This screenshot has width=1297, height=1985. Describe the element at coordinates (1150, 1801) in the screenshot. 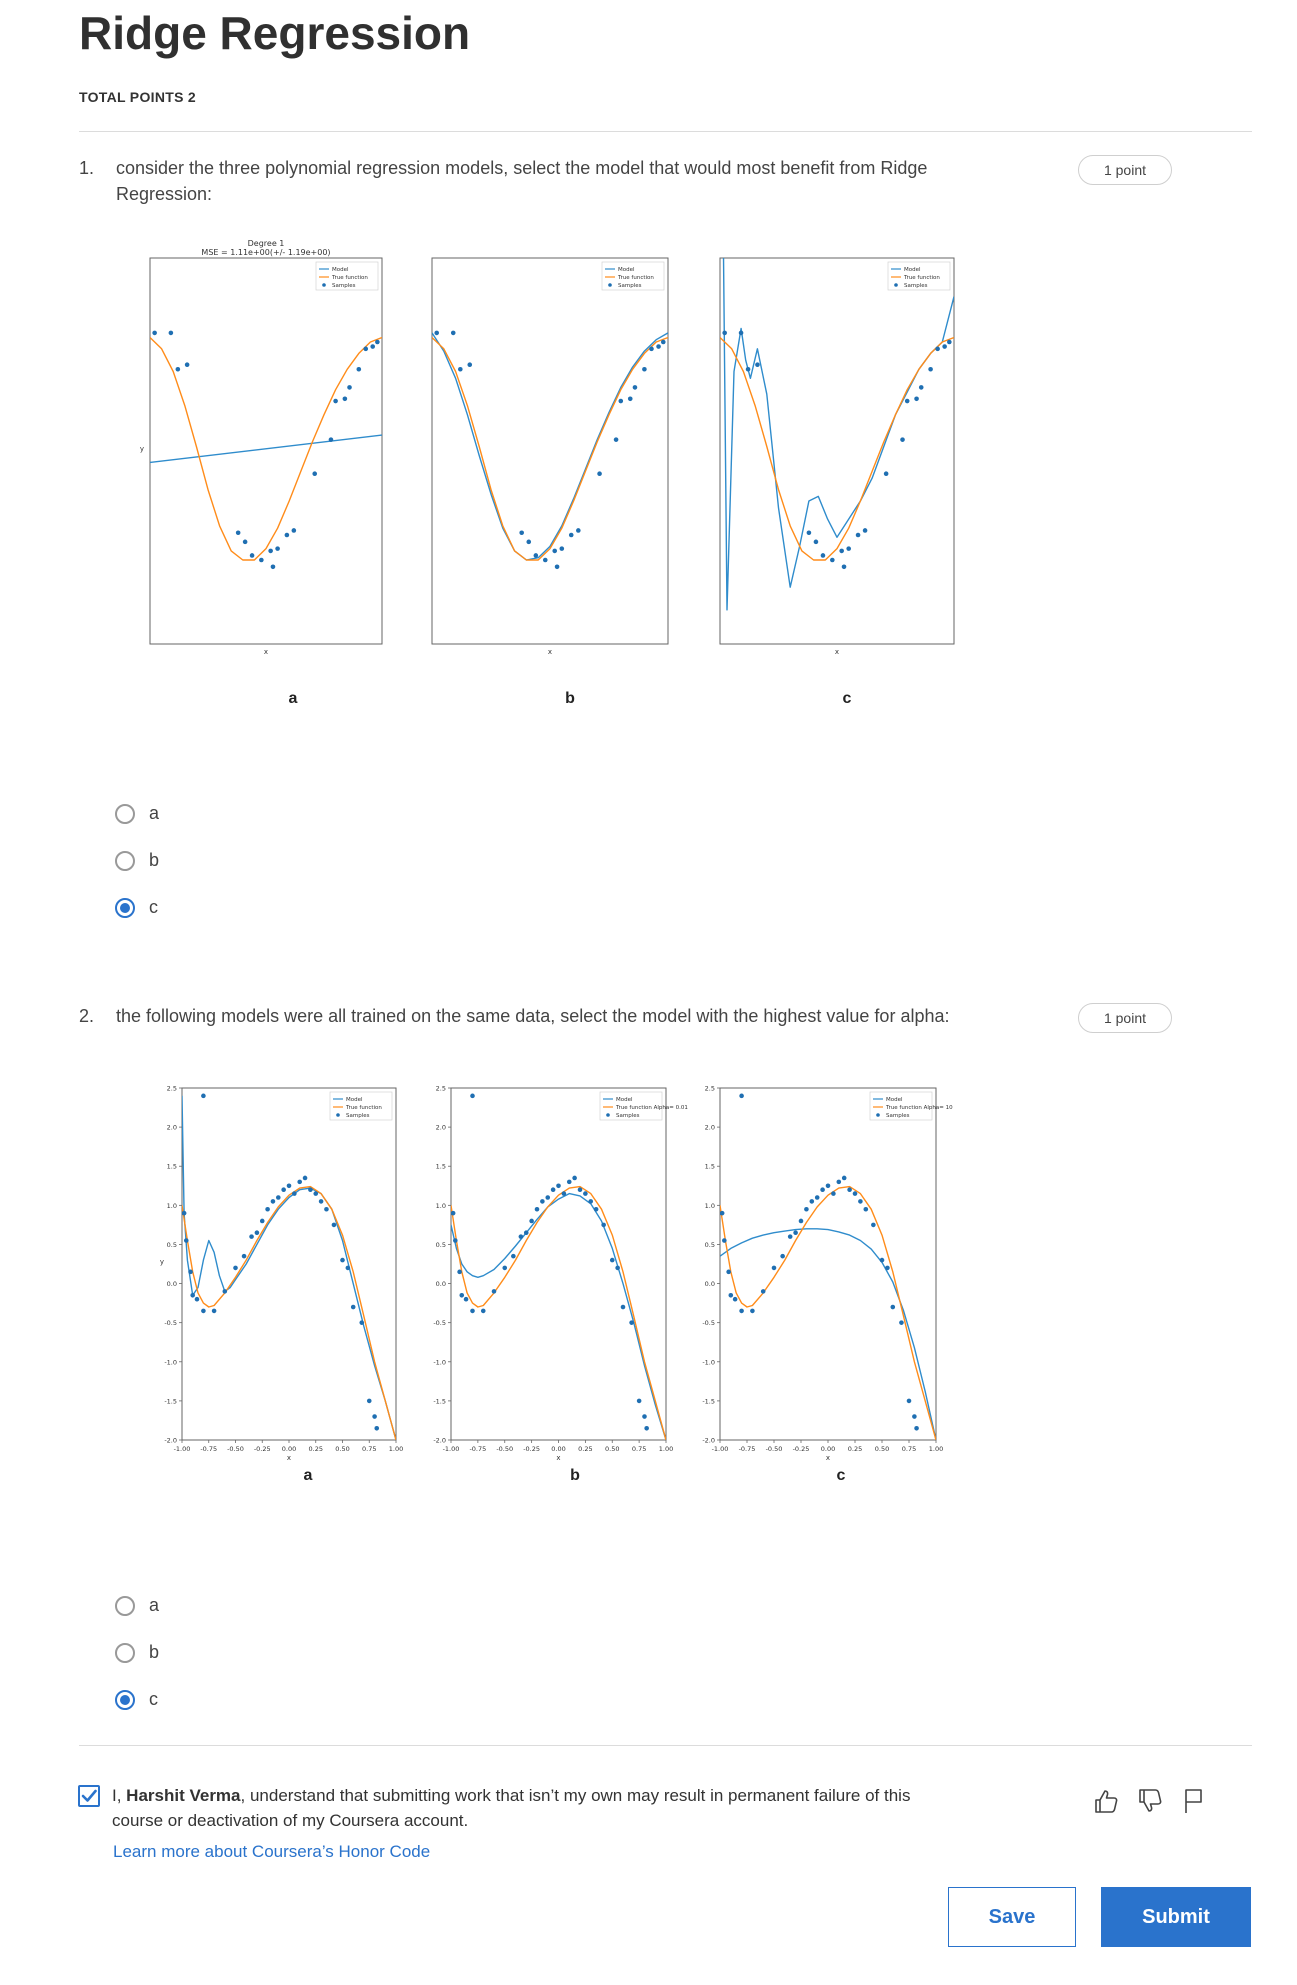

I see `thumbs-down-icon` at that location.